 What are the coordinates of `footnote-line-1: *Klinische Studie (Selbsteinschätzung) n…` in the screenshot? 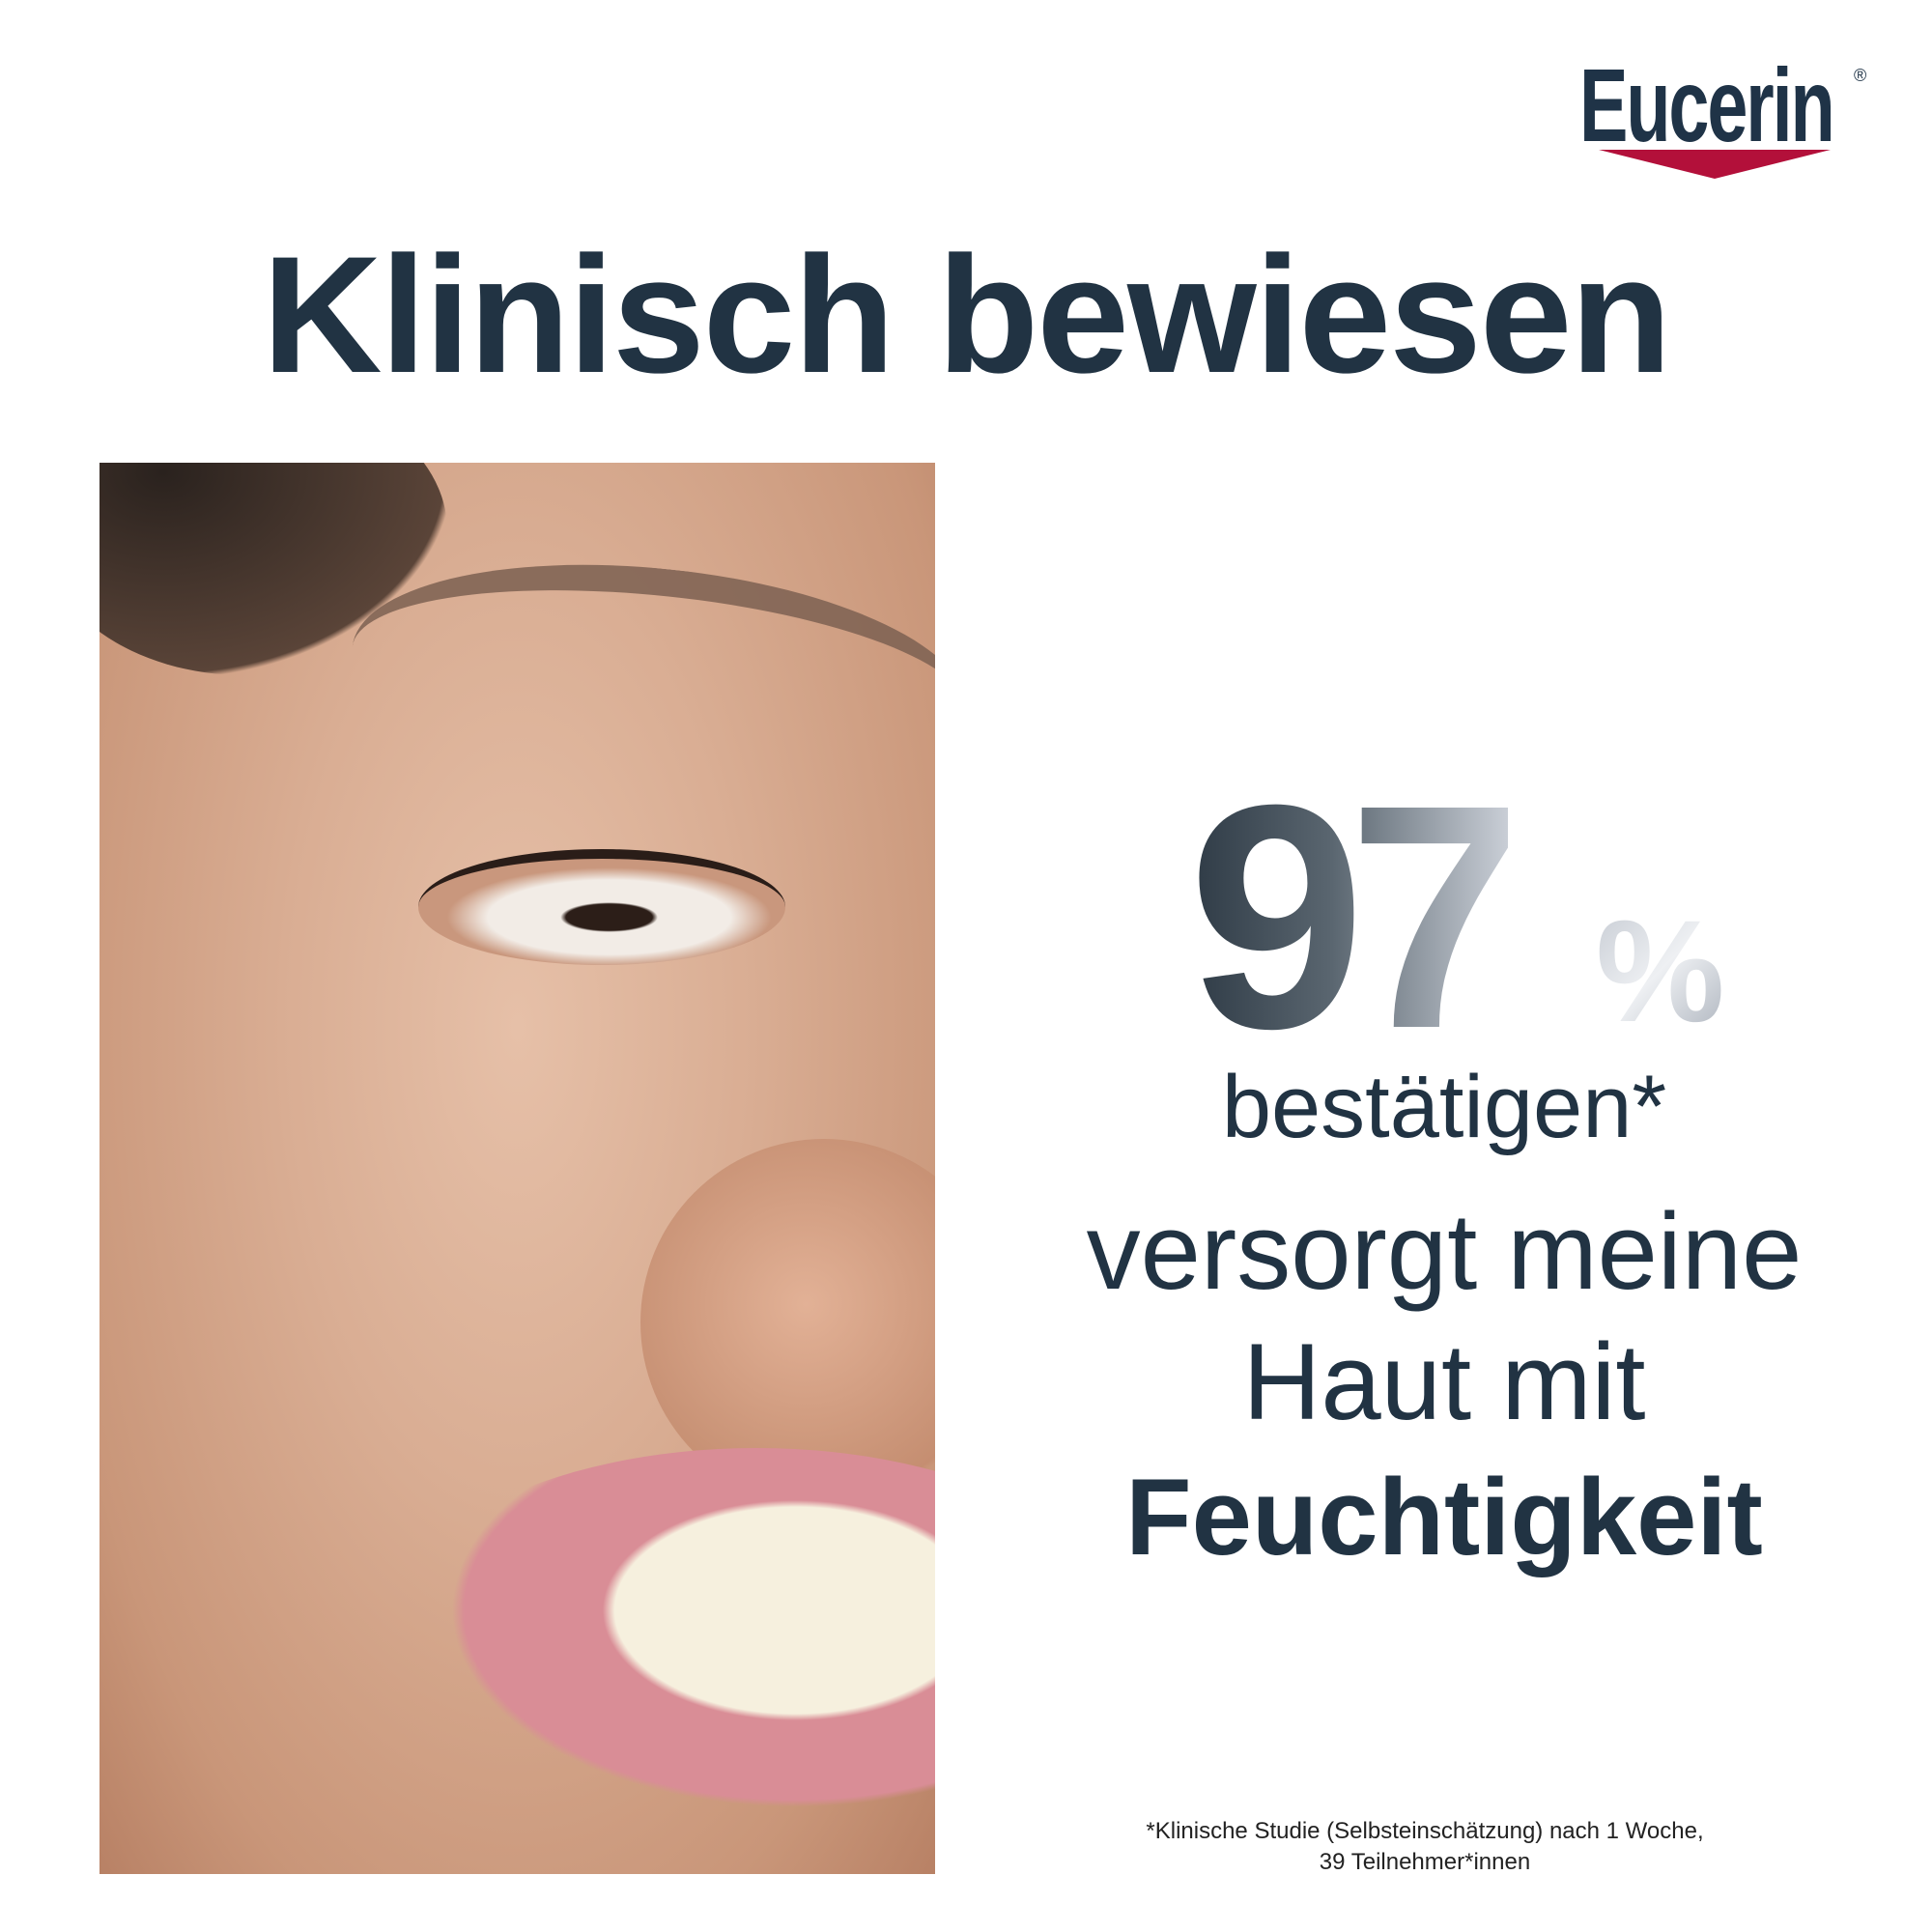 It's located at (1425, 1831).